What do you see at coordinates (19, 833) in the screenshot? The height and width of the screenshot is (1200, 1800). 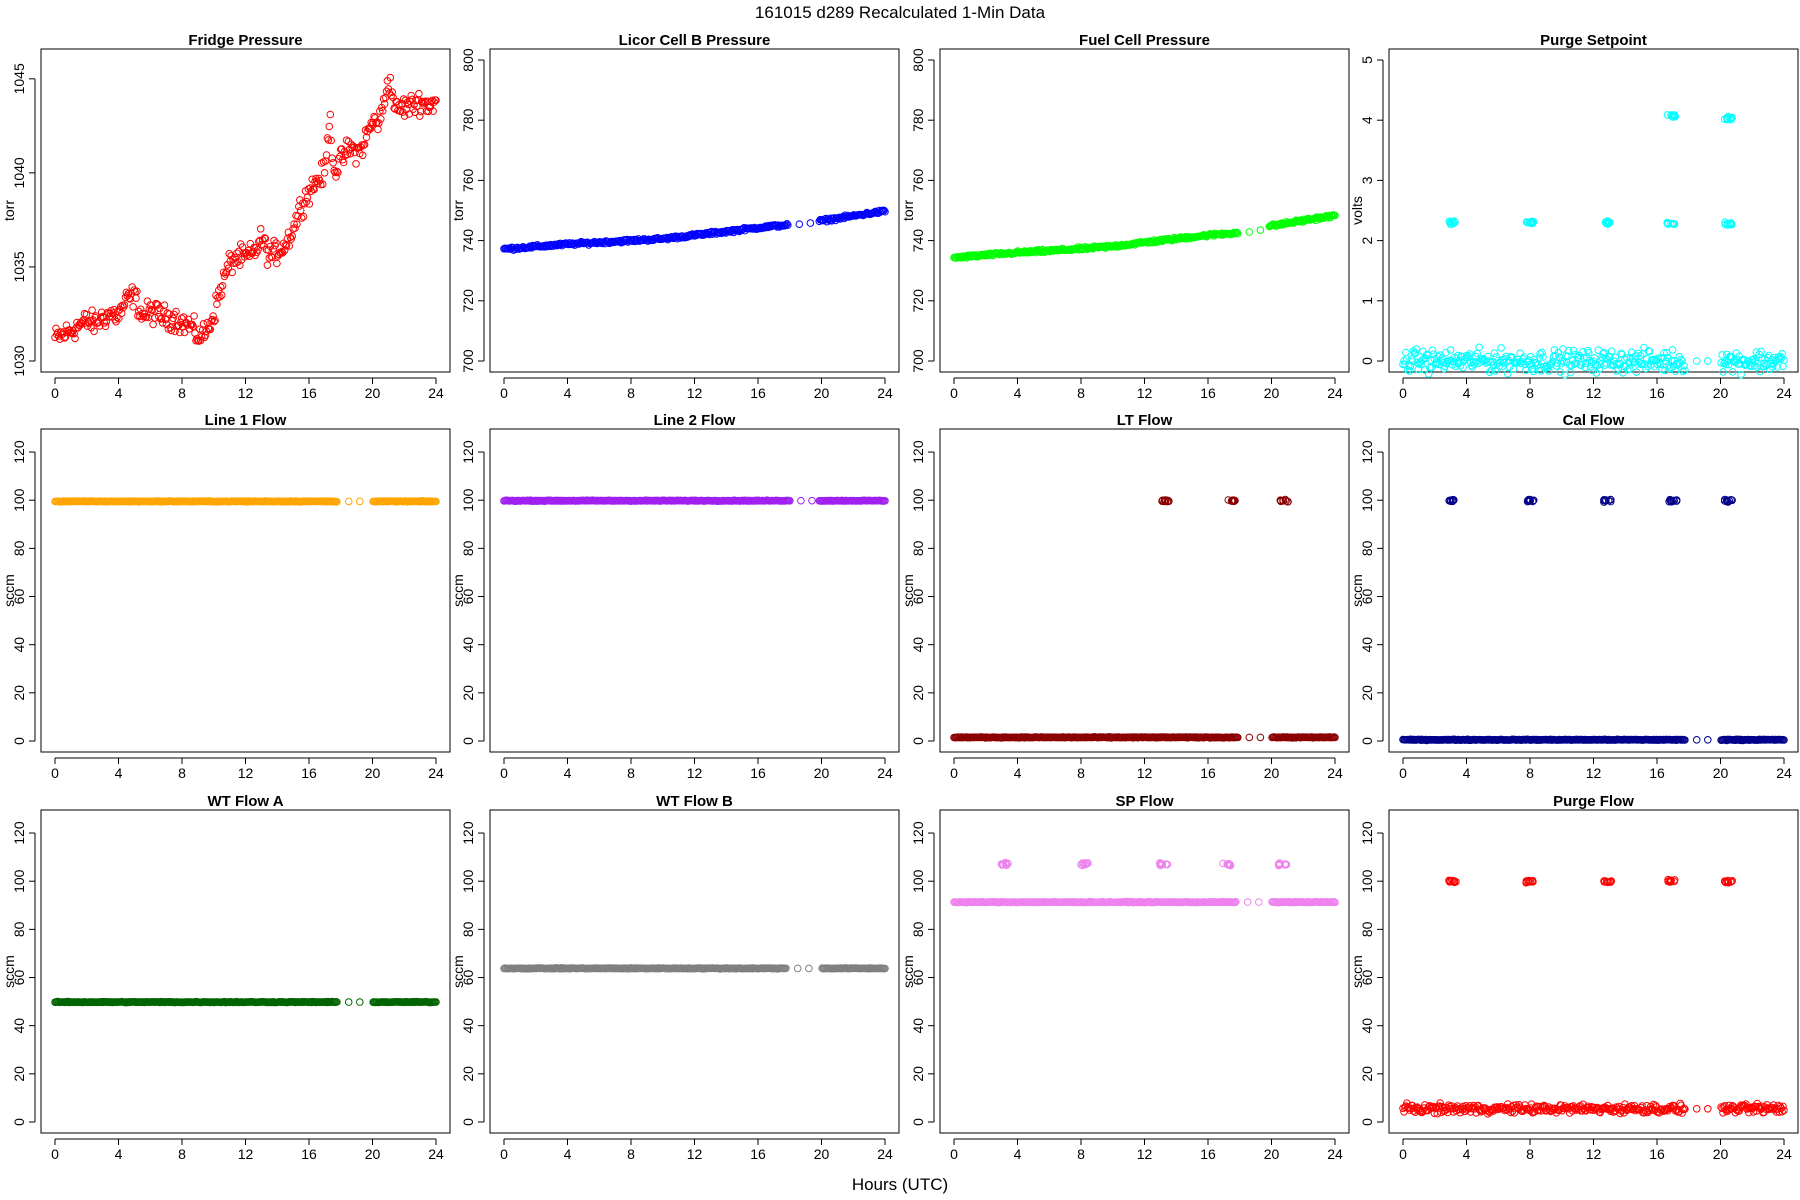 I see `y-tick-label: 120` at bounding box center [19, 833].